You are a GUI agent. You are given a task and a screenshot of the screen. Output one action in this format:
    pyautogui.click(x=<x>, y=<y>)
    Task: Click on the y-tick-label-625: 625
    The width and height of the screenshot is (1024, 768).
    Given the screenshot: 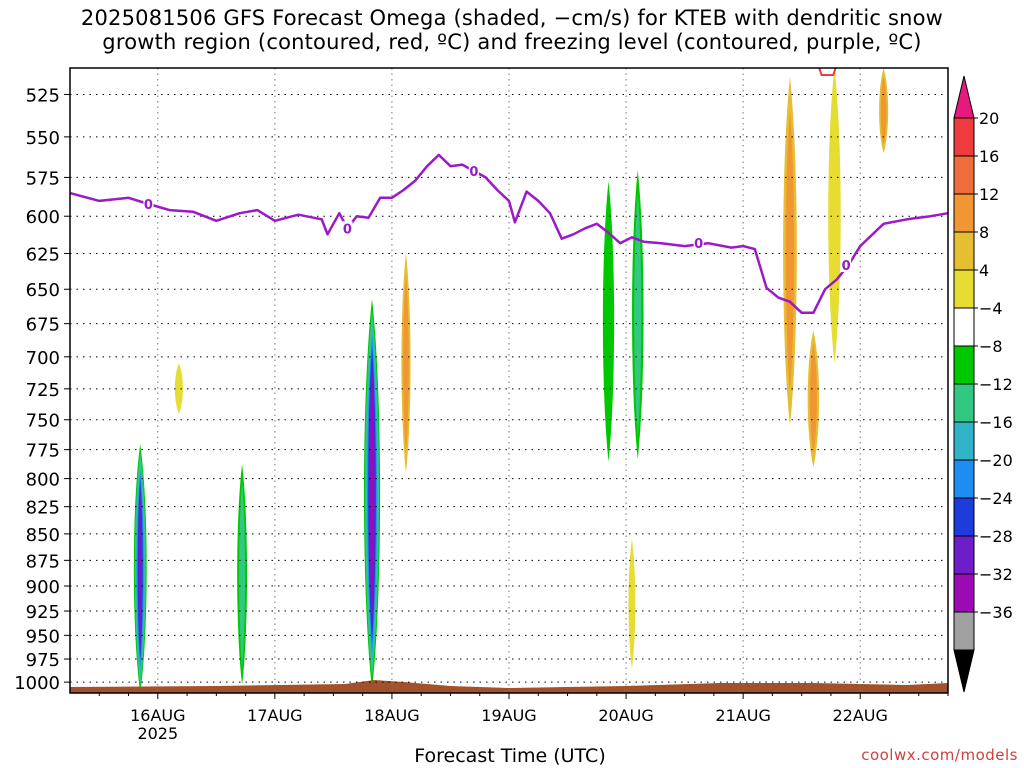 What is the action you would take?
    pyautogui.click(x=43, y=254)
    